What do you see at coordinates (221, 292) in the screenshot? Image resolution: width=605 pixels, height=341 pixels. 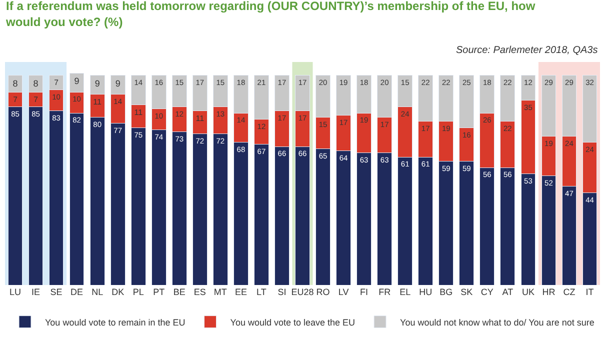 I see `x-tick-label: MT` at bounding box center [221, 292].